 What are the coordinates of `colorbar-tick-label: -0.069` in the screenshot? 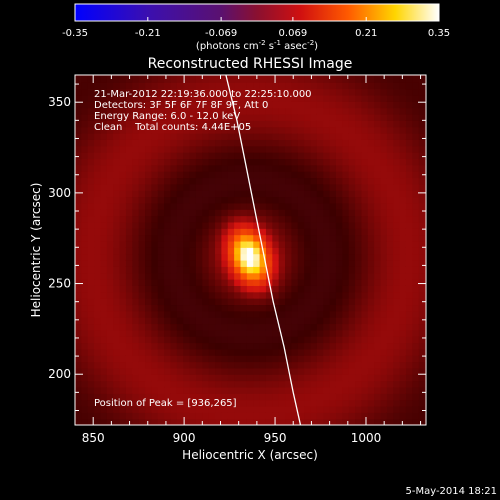 It's located at (221, 33).